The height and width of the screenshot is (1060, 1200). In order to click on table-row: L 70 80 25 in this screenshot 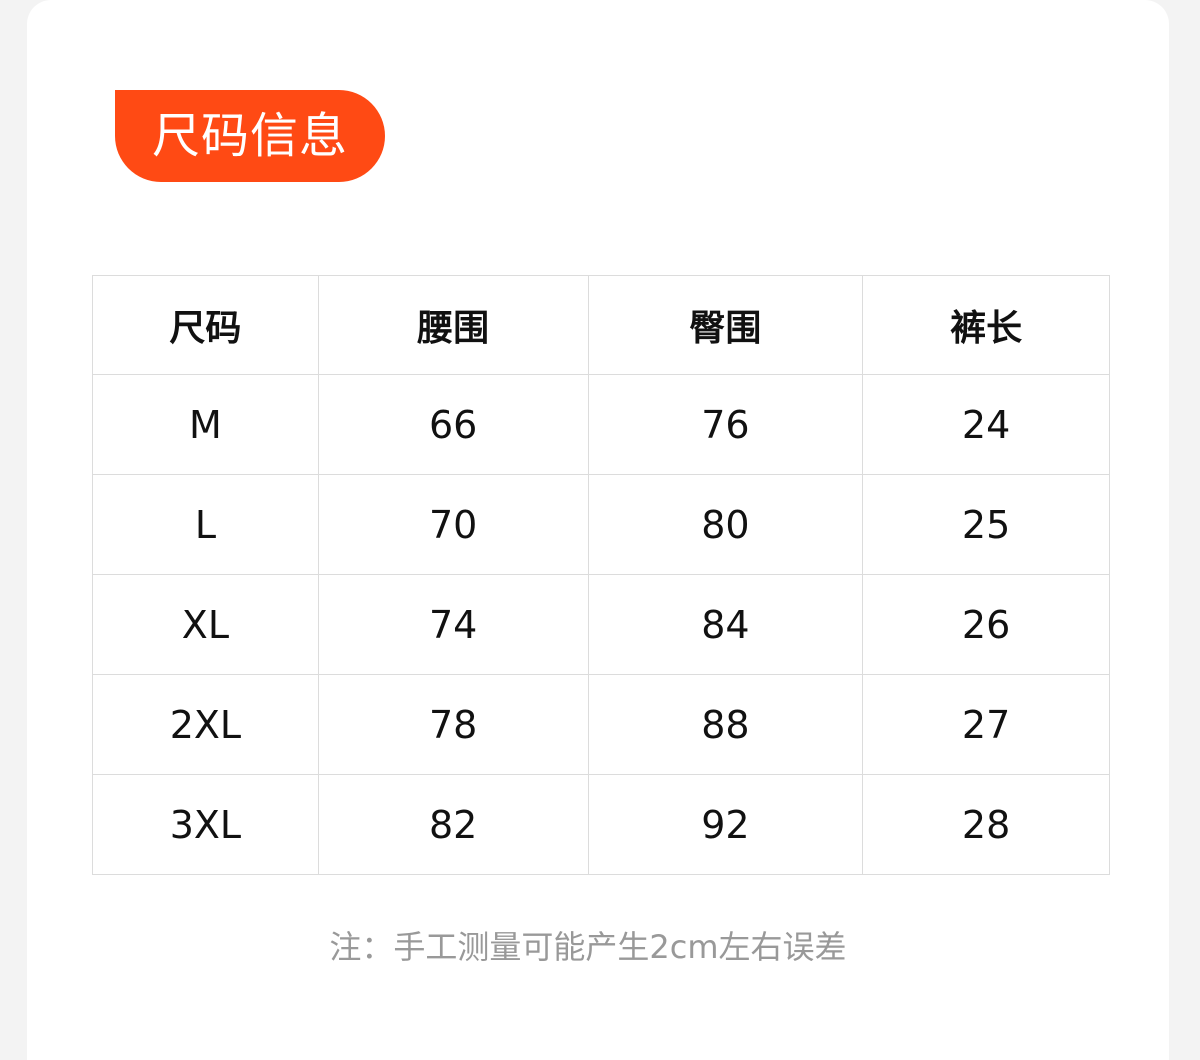, I will do `click(601, 524)`.